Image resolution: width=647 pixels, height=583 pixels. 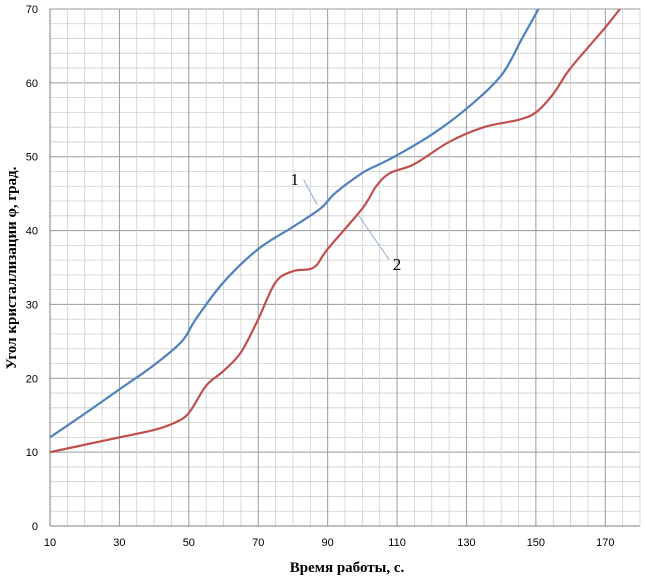 I want to click on series-label-2: 2, so click(x=397, y=264).